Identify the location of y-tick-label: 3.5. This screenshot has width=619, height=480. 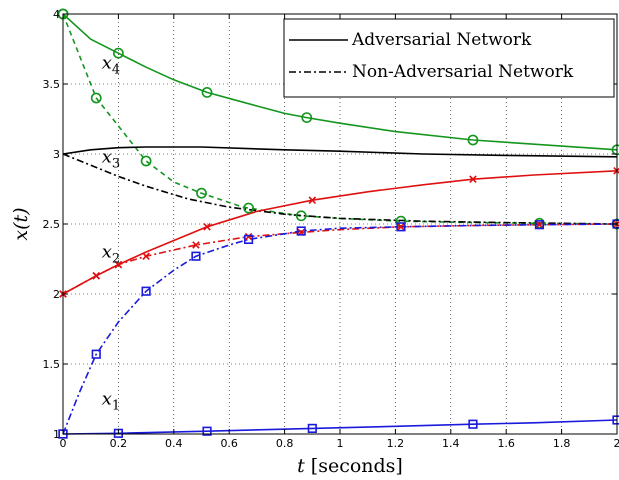
(52, 84).